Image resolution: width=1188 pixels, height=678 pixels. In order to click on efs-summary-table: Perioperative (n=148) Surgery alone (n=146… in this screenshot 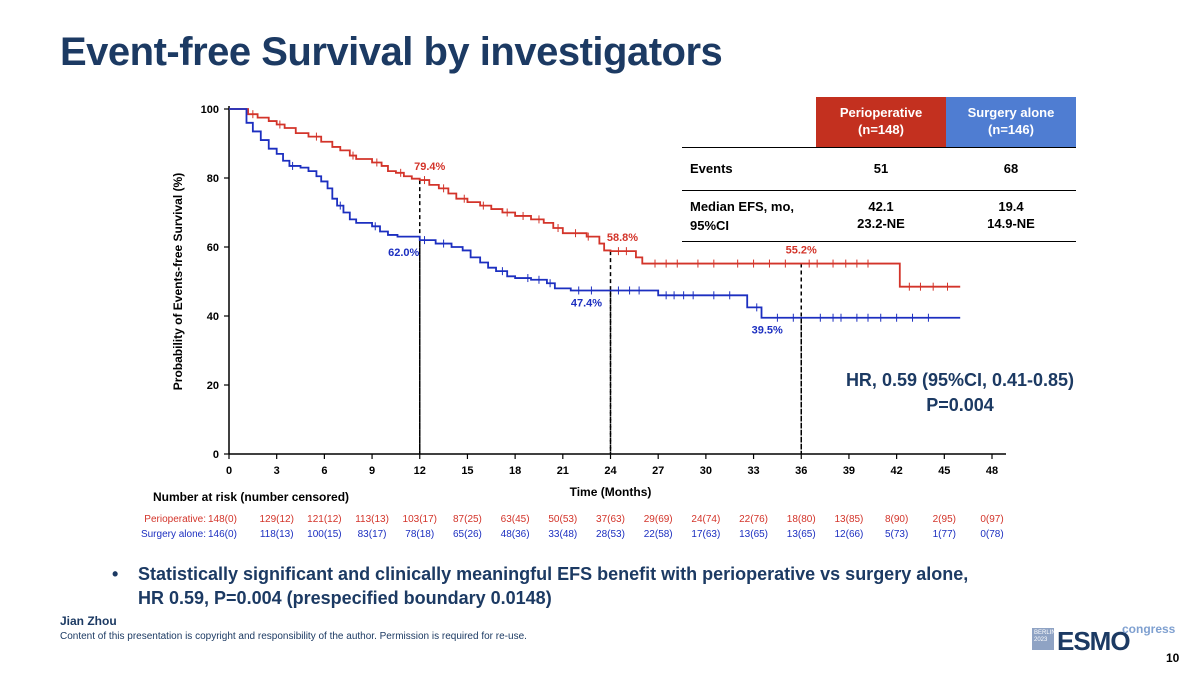, I will do `click(879, 169)`.